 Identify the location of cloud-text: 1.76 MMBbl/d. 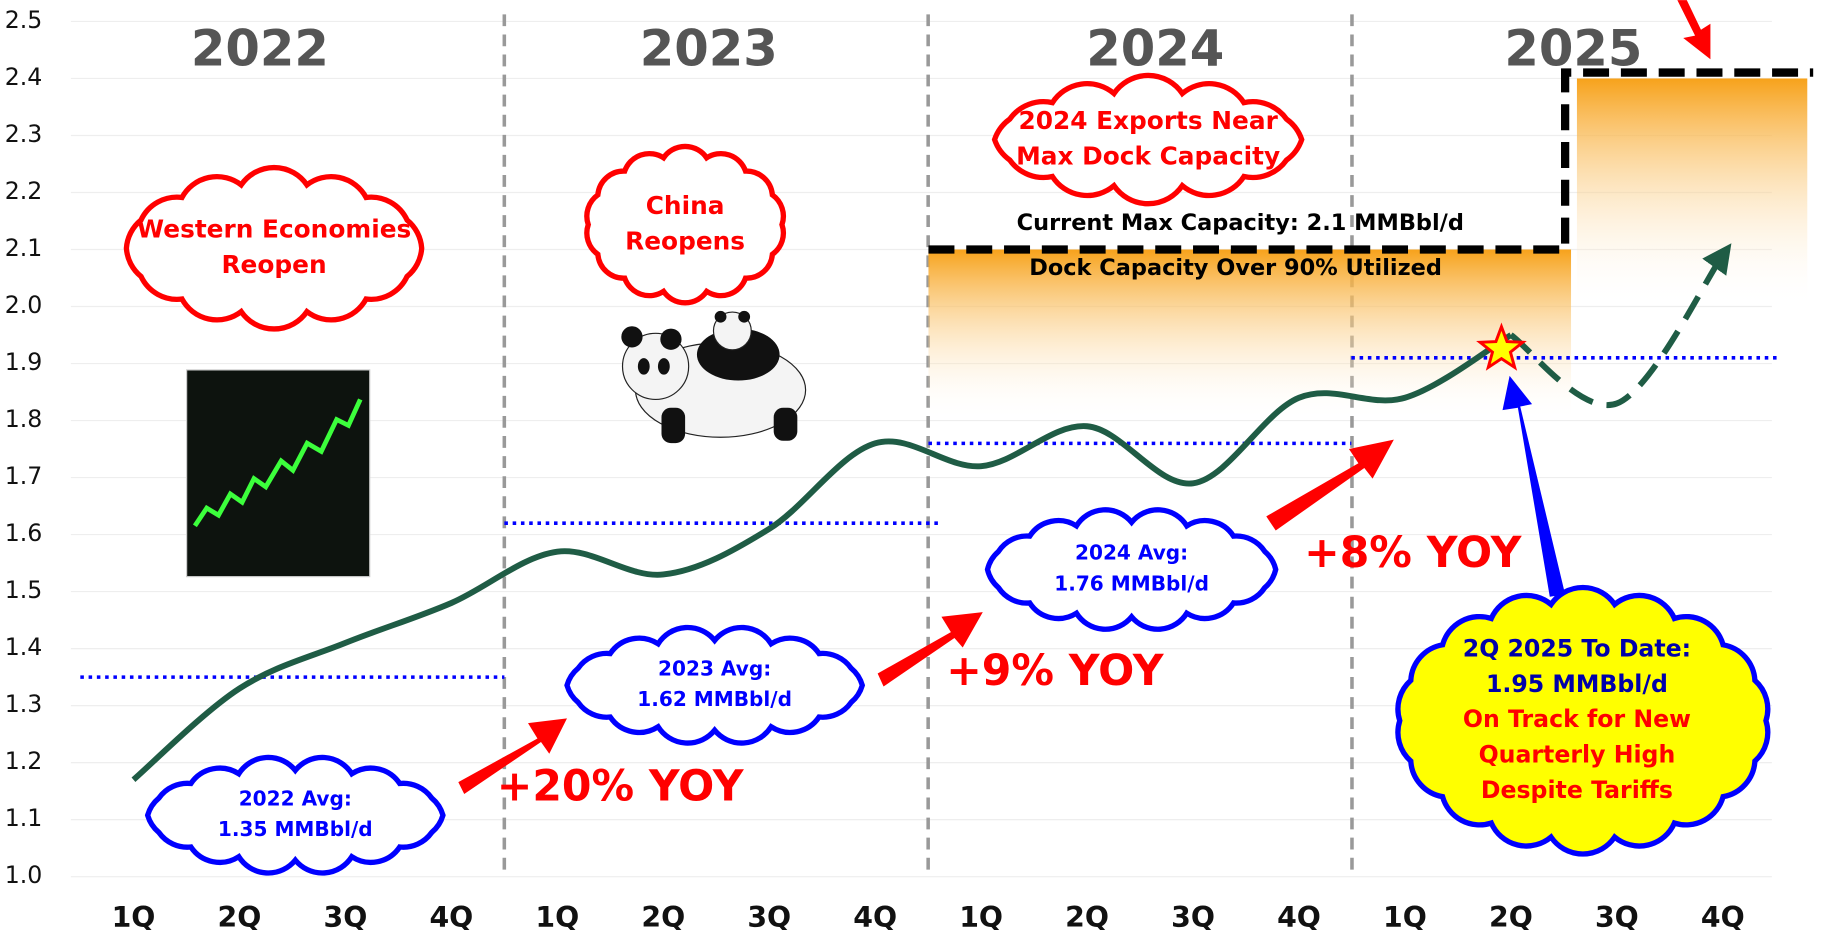
(1131, 583).